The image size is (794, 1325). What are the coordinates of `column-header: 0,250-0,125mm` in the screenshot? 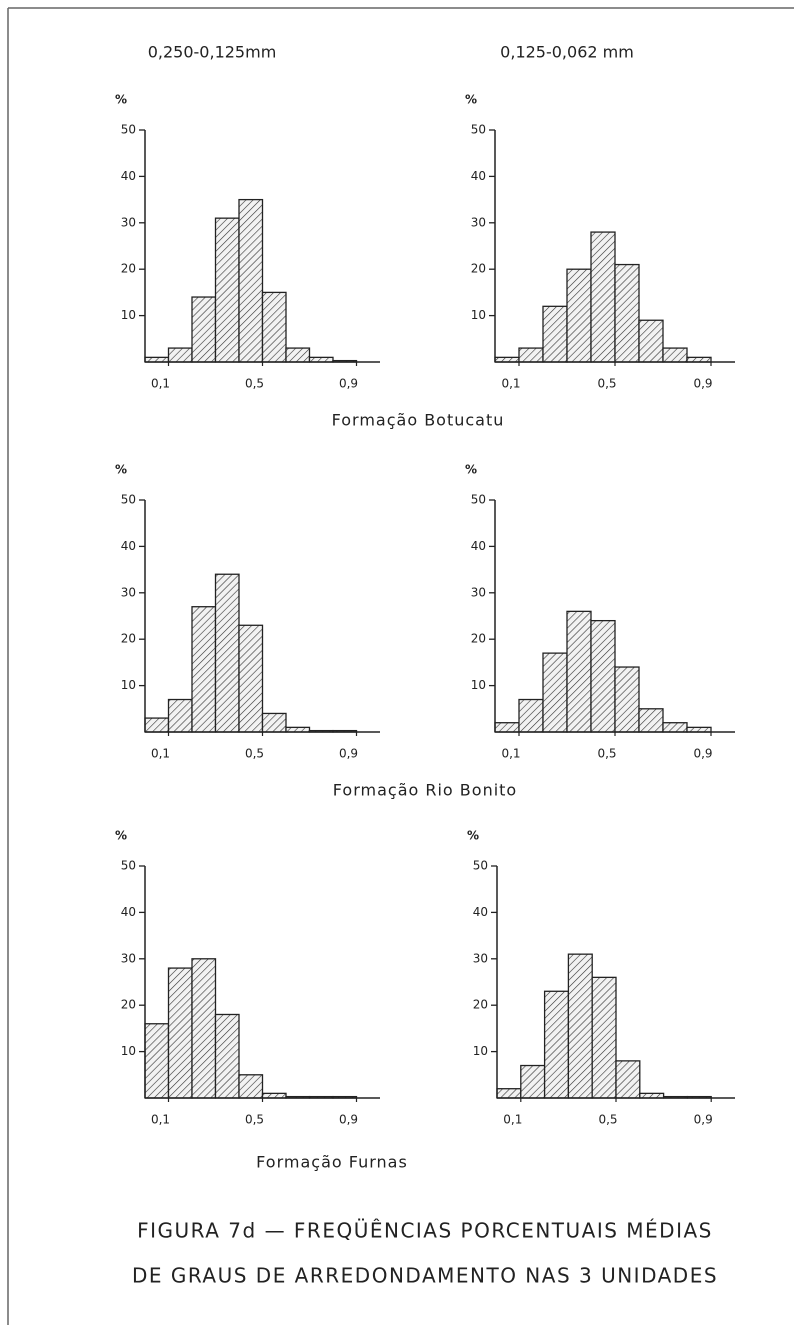 It's located at (212, 52).